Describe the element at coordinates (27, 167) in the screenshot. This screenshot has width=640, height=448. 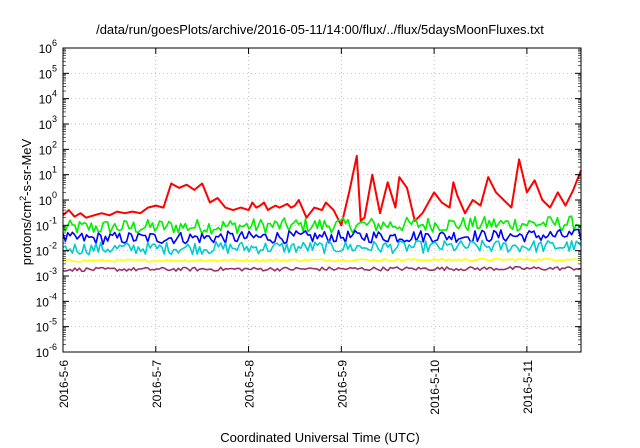
I see `y-axis-label-suffix: -s-sr-MeV` at that location.